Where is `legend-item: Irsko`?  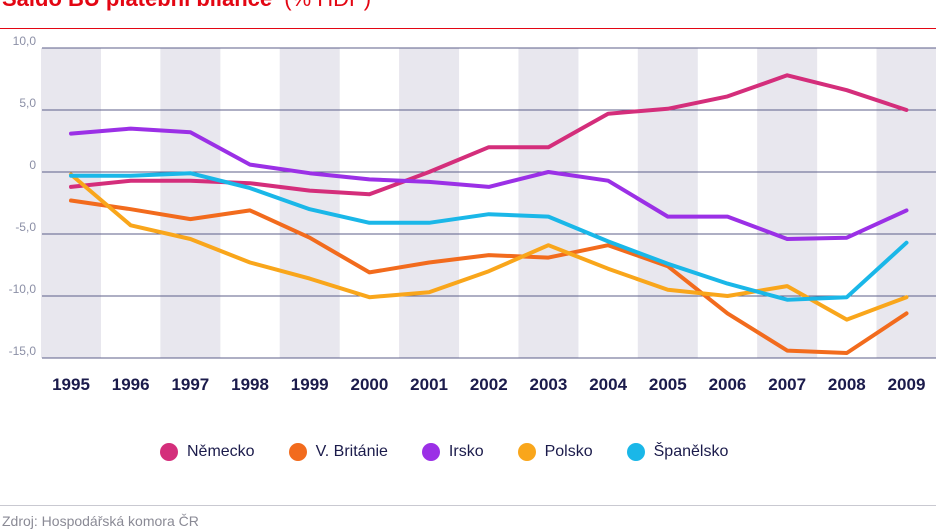
legend-item: Irsko is located at coordinates (452, 452).